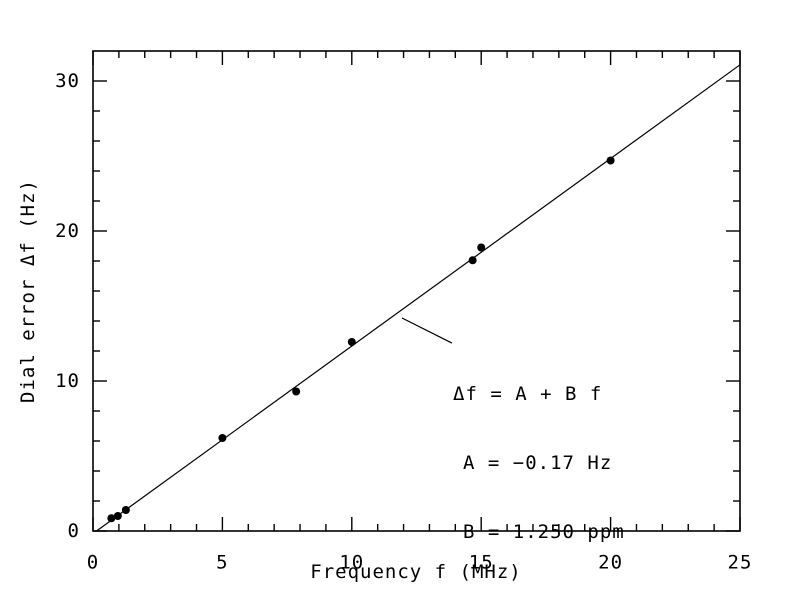 The image size is (792, 612). I want to click on annotation-leader-line, so click(427, 330).